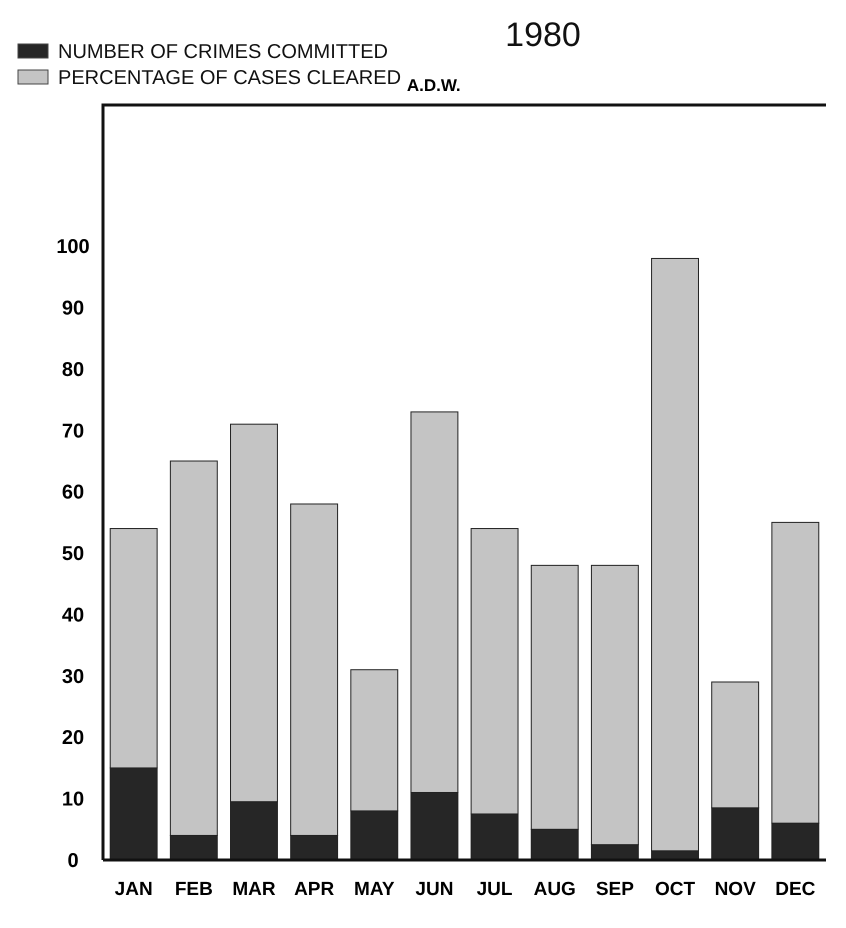  I want to click on chart-subtitle: A.D.W., so click(433, 85).